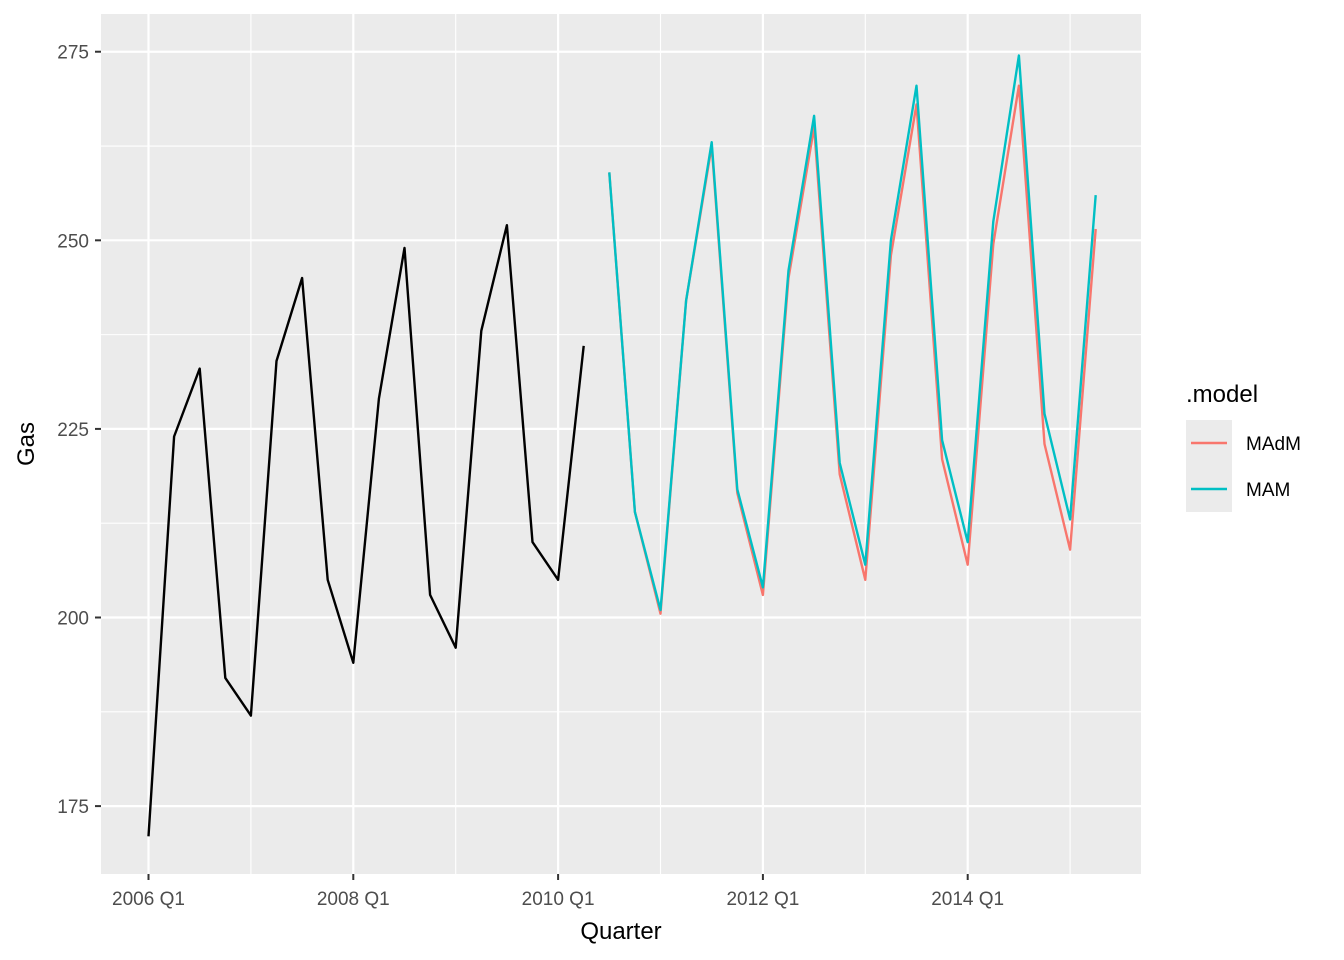 The width and height of the screenshot is (1344, 960). I want to click on y-tick-label: 225, so click(73, 430).